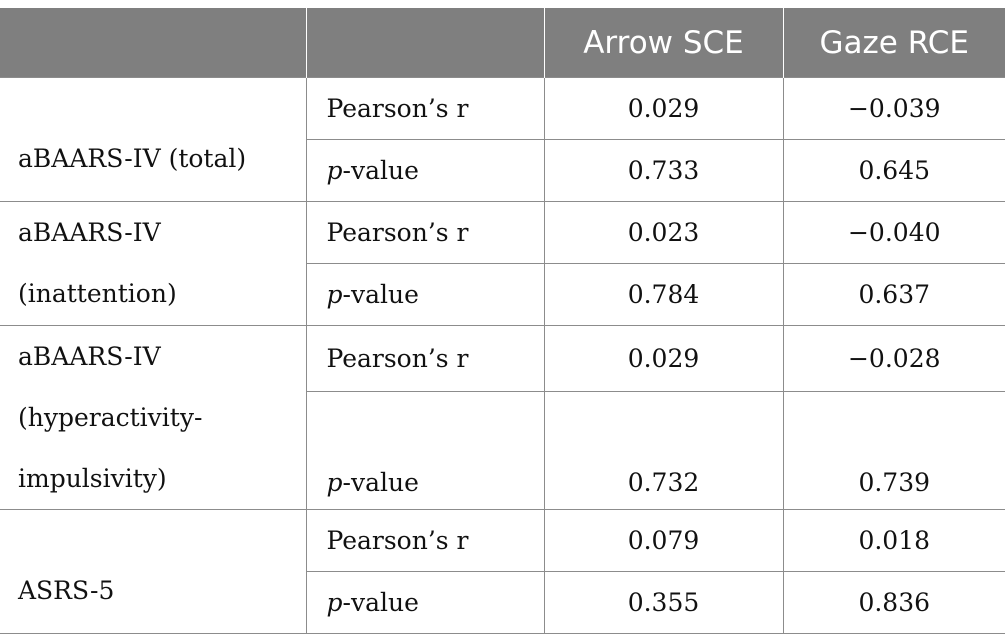  What do you see at coordinates (92, 478) in the screenshot?
I see `group-label-line: impulsivity)` at bounding box center [92, 478].